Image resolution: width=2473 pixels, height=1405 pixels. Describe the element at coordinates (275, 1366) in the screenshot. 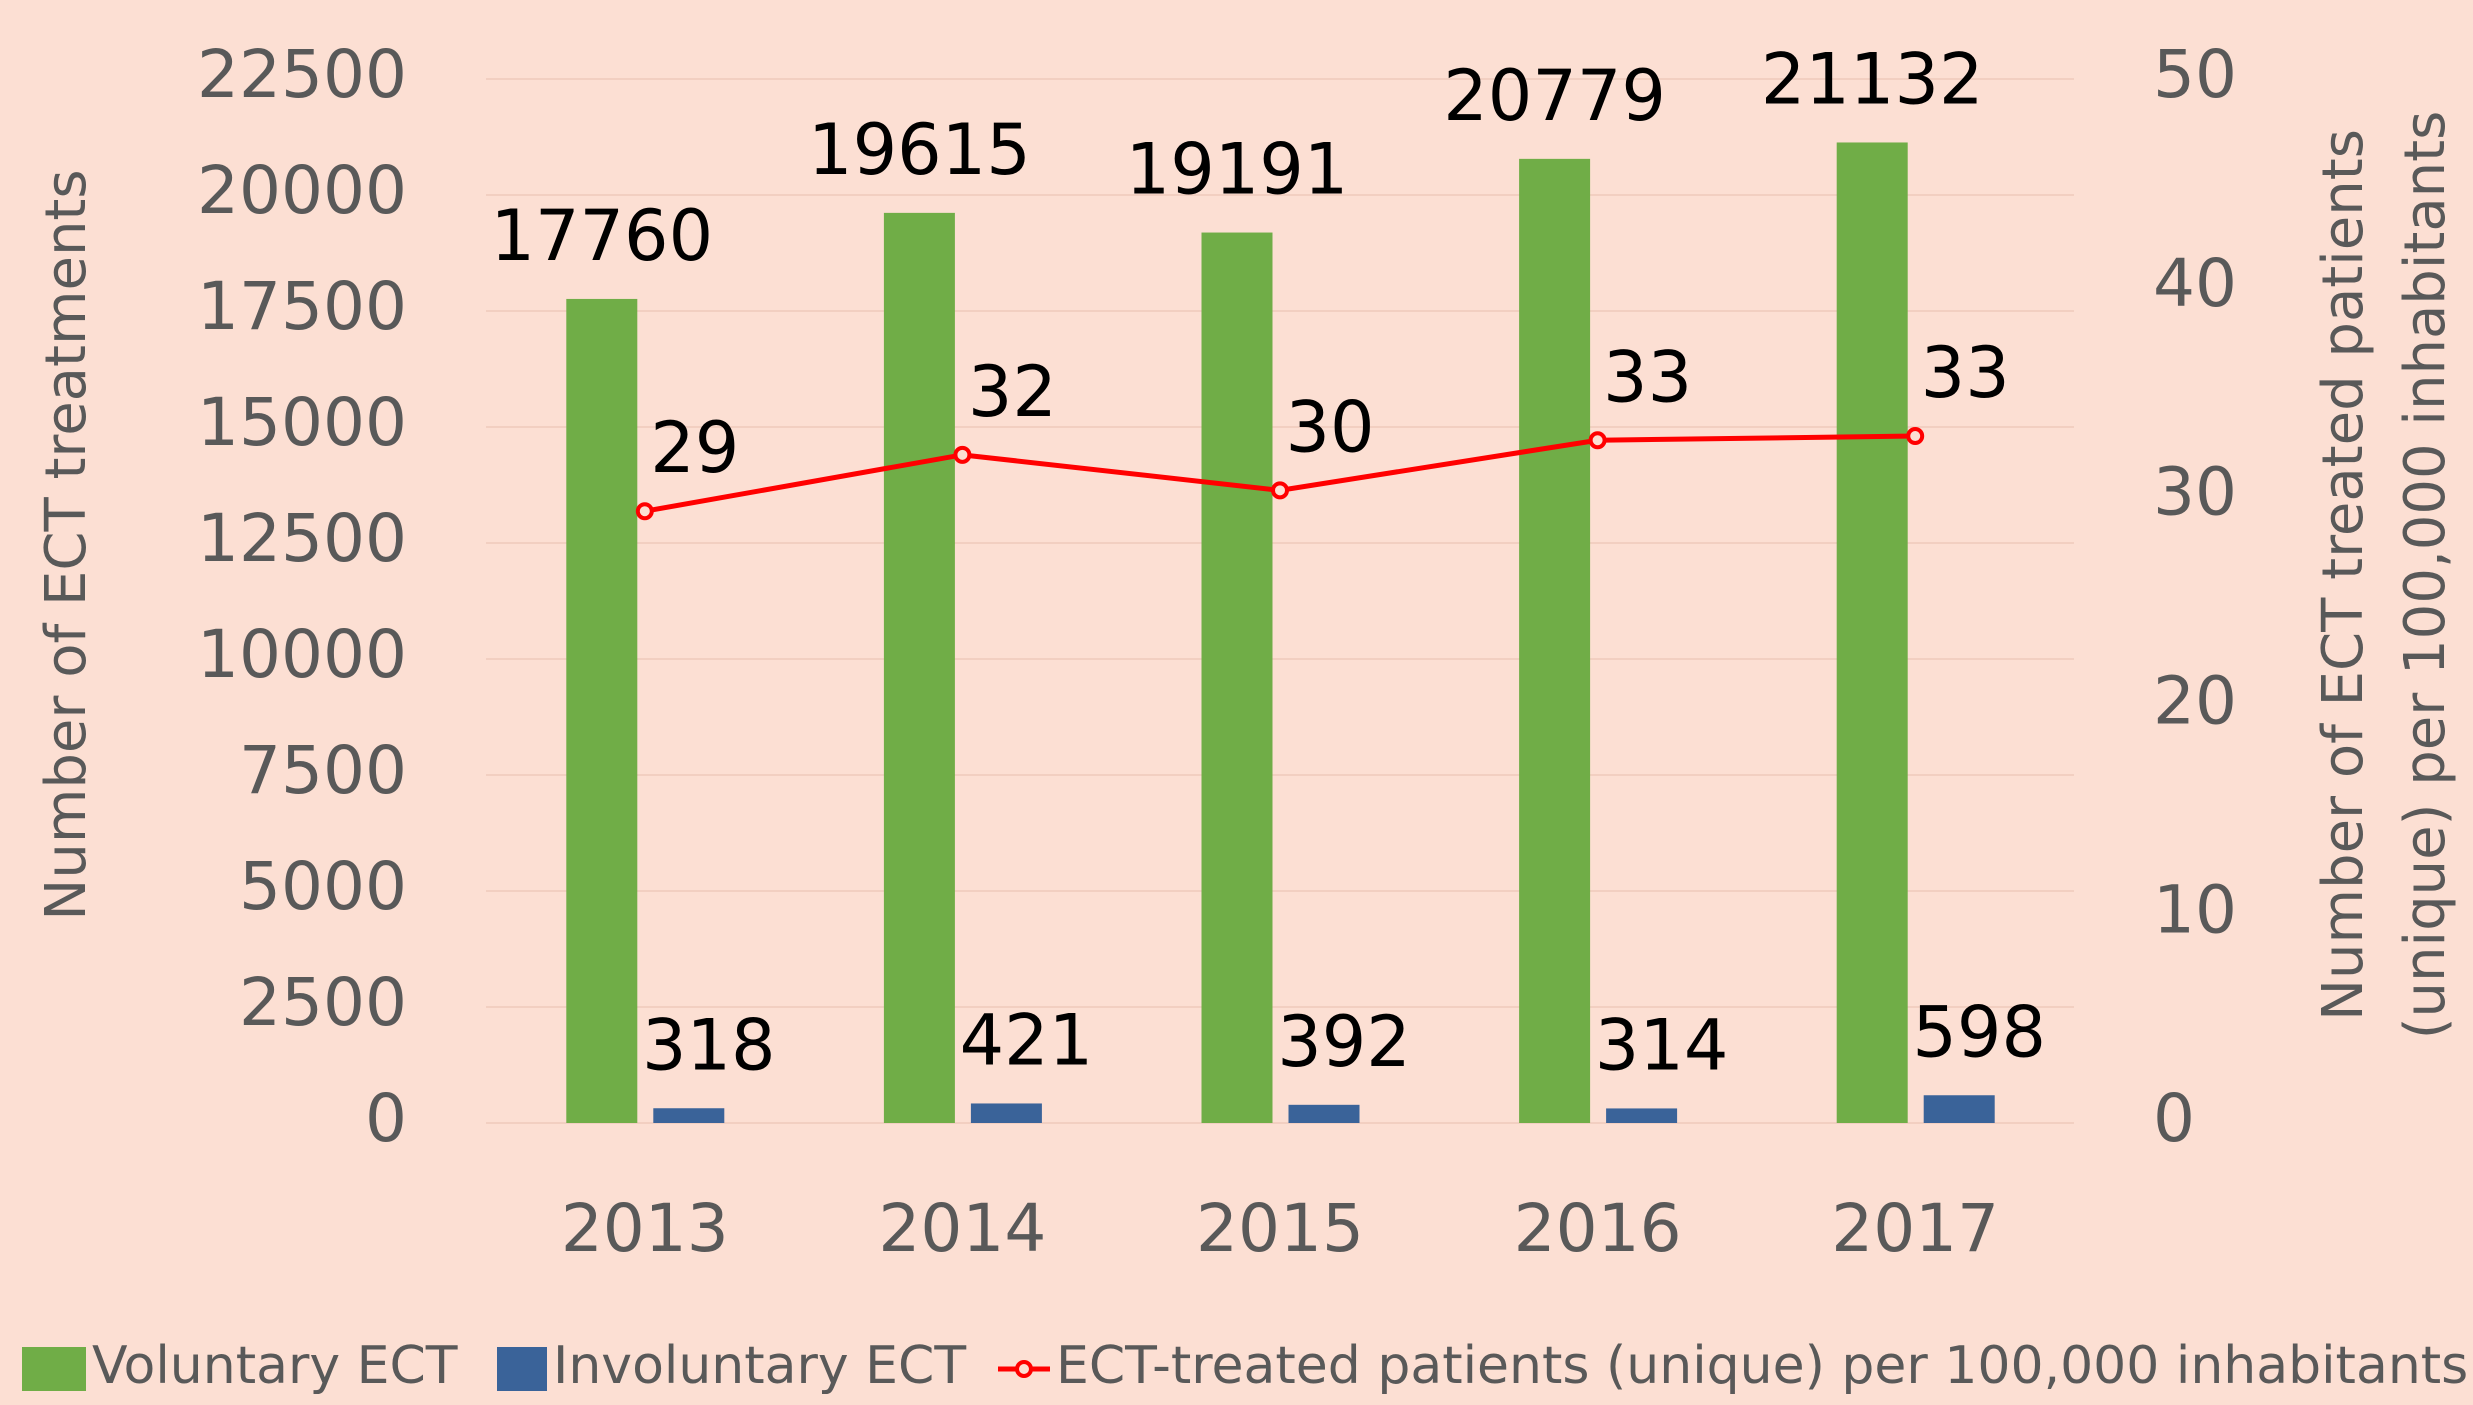

I see `legend-label: Voluntary ECT` at that location.